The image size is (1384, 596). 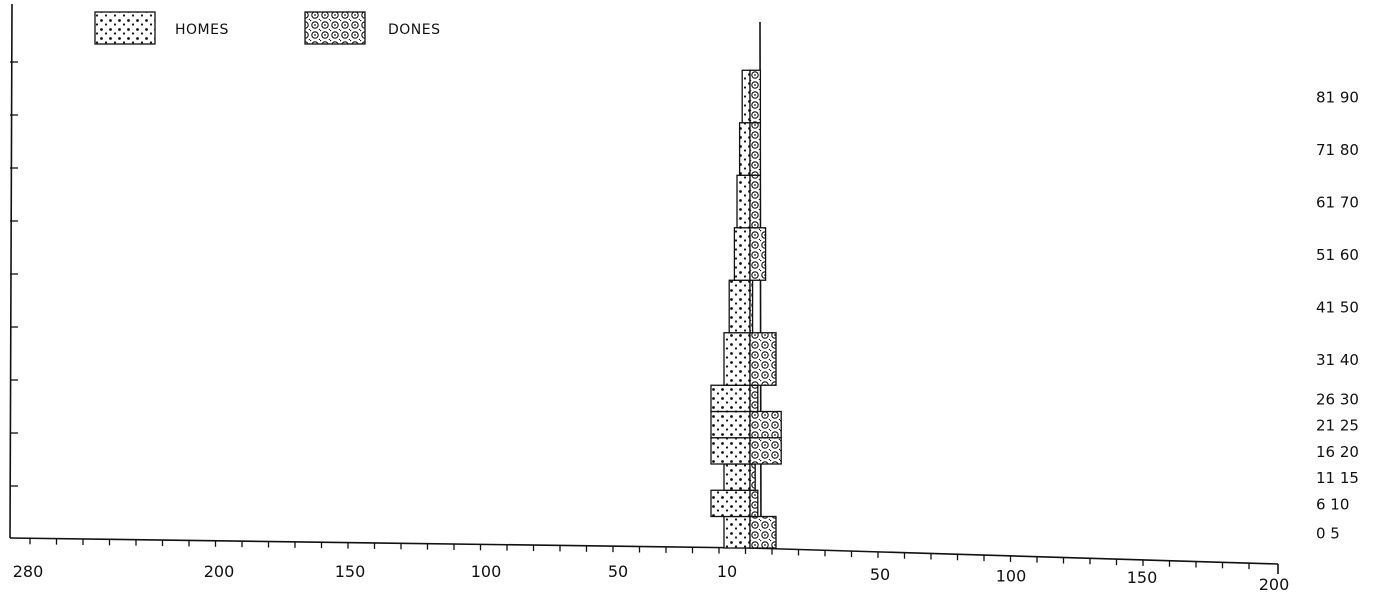 What do you see at coordinates (1337, 399) in the screenshot?
I see `age-group-label: 26 30` at bounding box center [1337, 399].